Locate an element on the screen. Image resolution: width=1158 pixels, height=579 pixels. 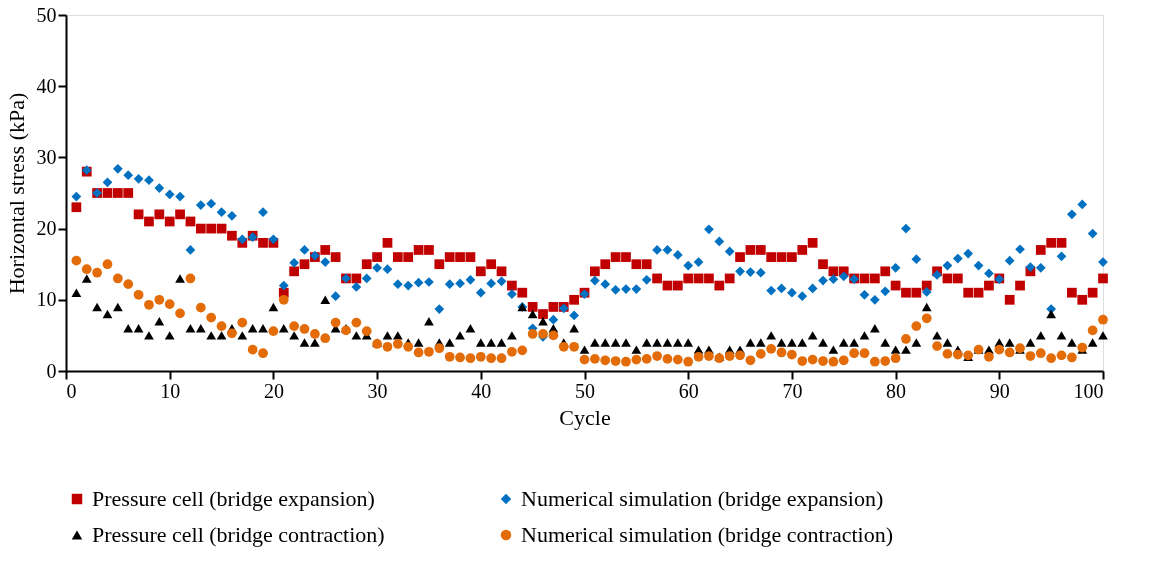
x-tick-label: 50 is located at coordinates (585, 390).